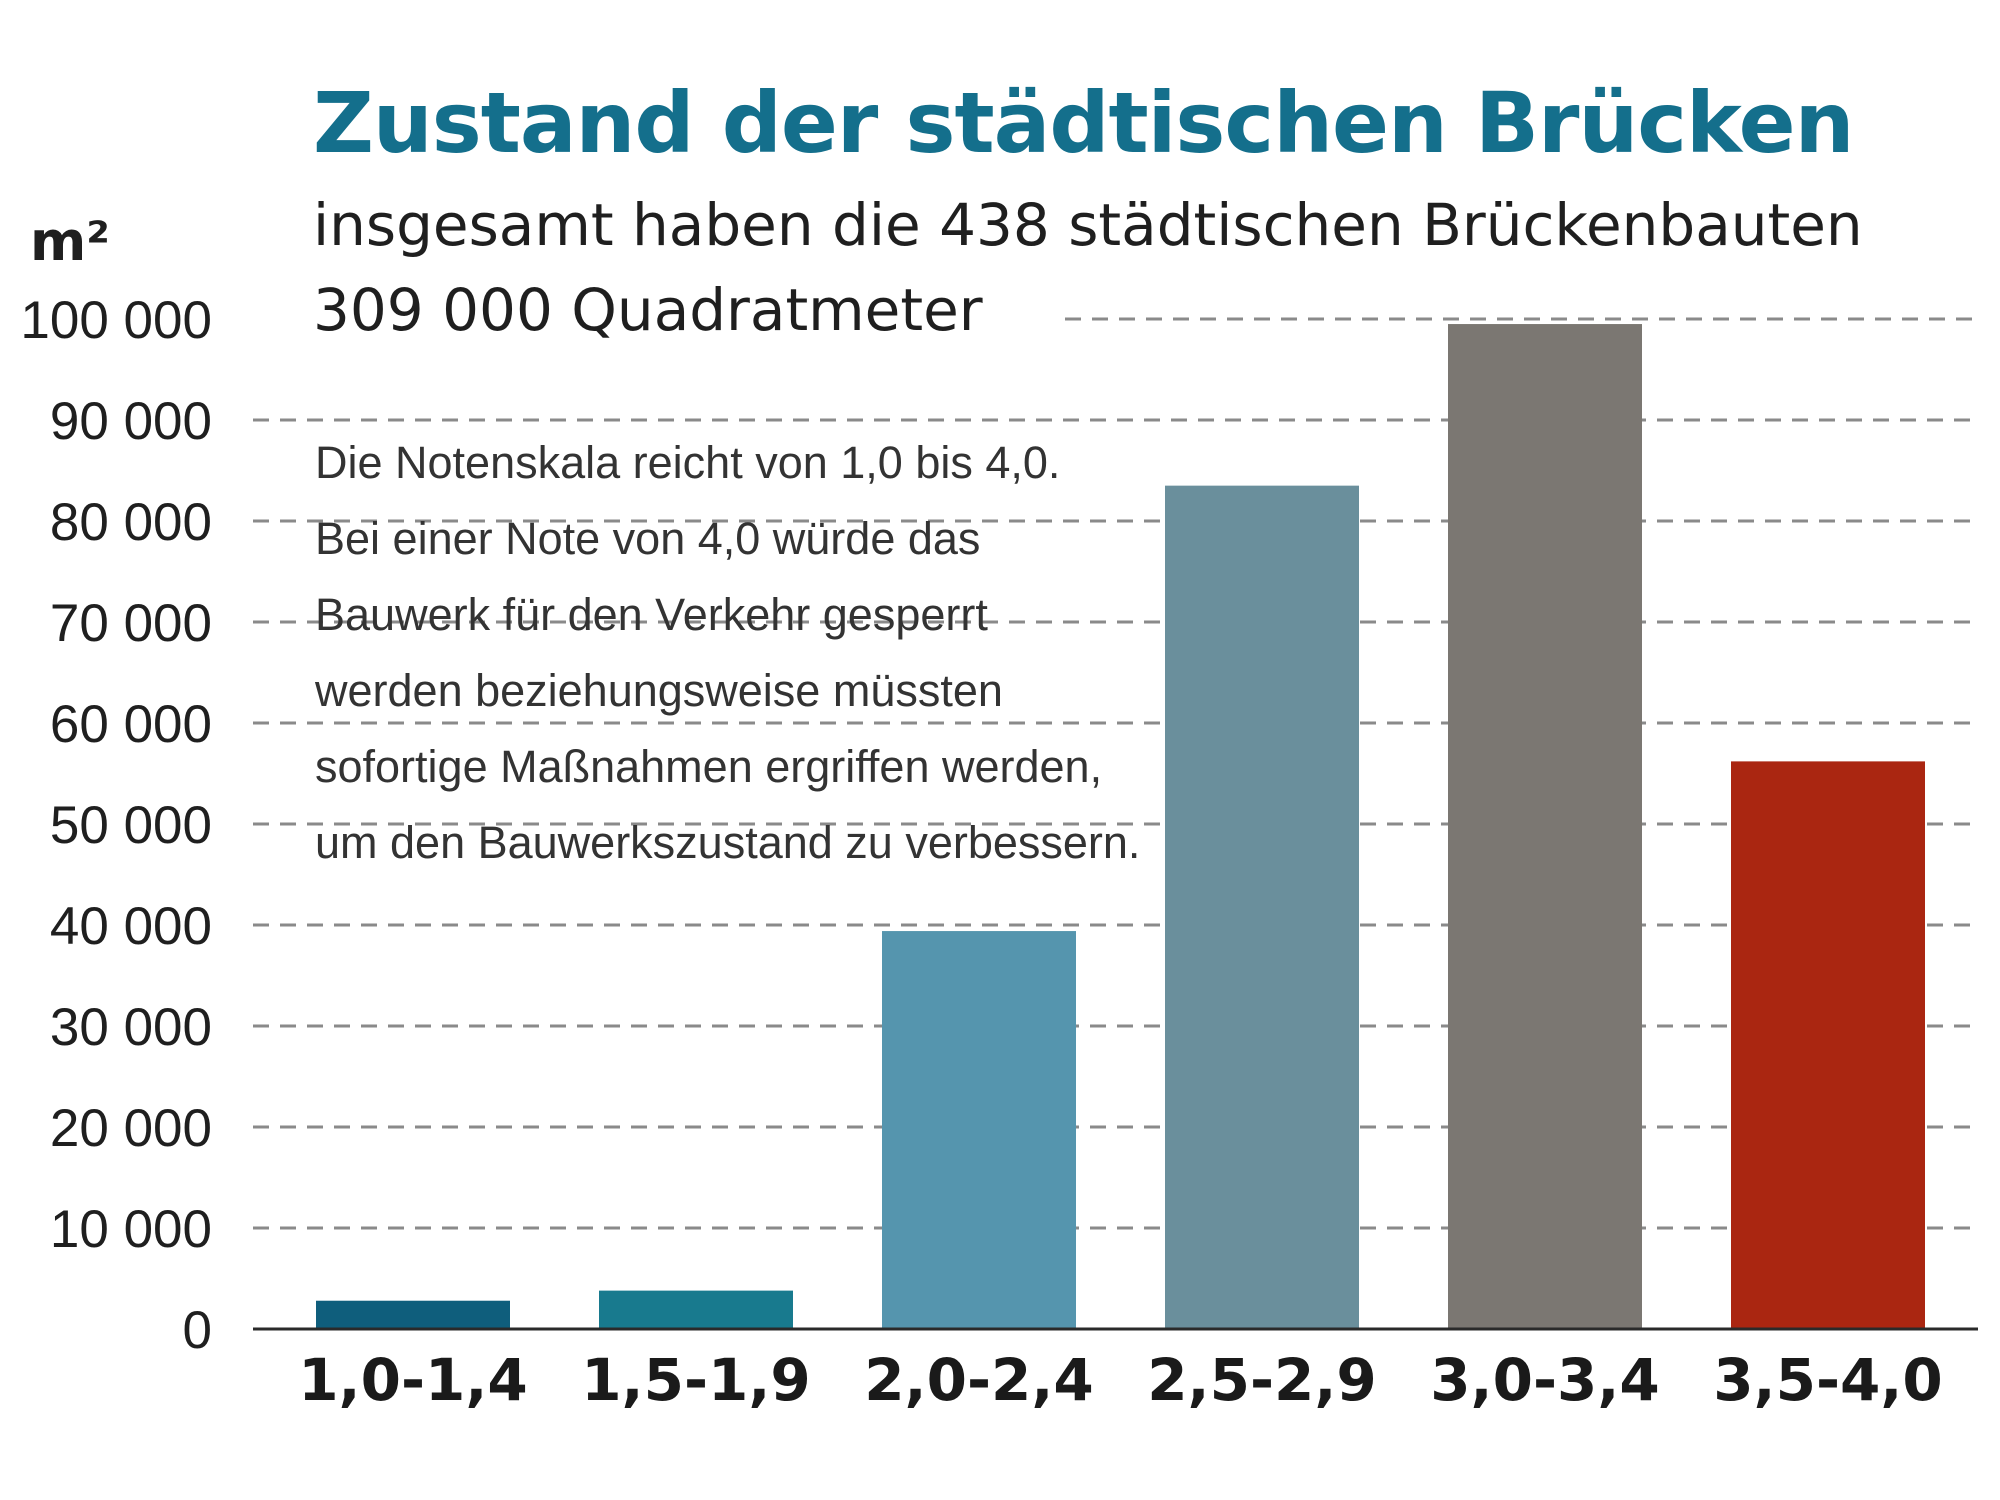 The image size is (2000, 1500). I want to click on x-tick-label: 3,5-4,0, so click(1828, 1380).